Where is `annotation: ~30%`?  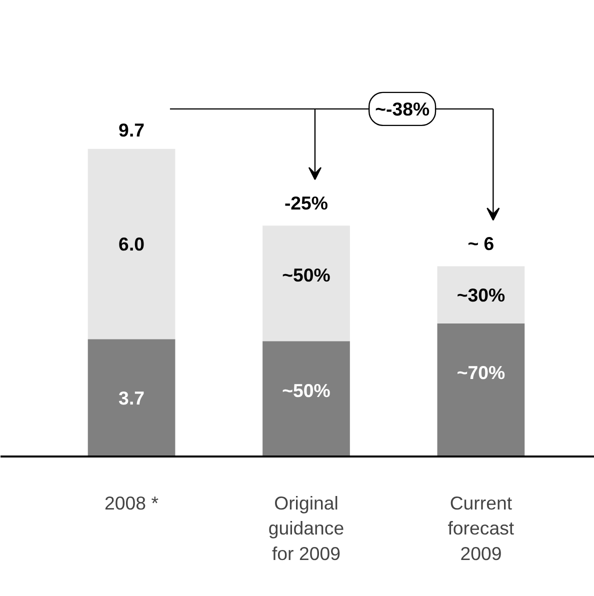
annotation: ~30% is located at coordinates (481, 295).